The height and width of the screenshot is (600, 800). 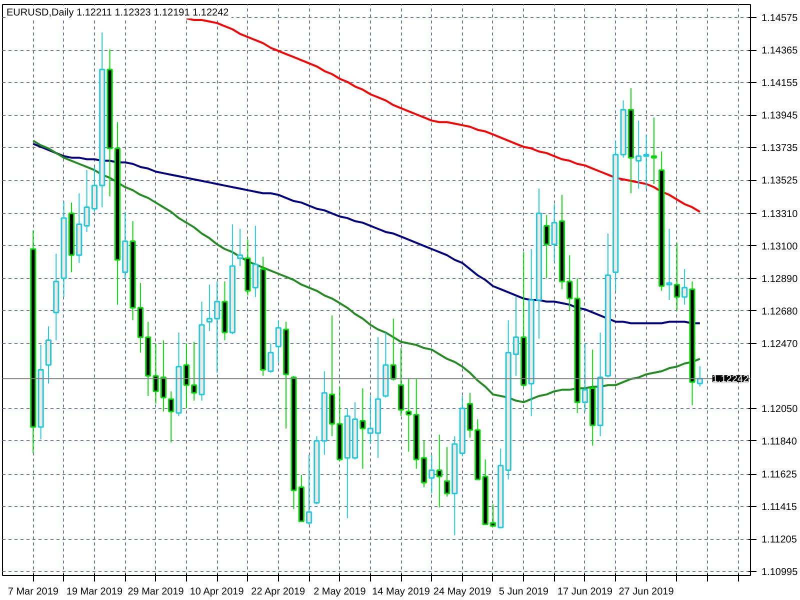 What do you see at coordinates (401, 592) in the screenshot?
I see `x-tick-label: 14 May 2019` at bounding box center [401, 592].